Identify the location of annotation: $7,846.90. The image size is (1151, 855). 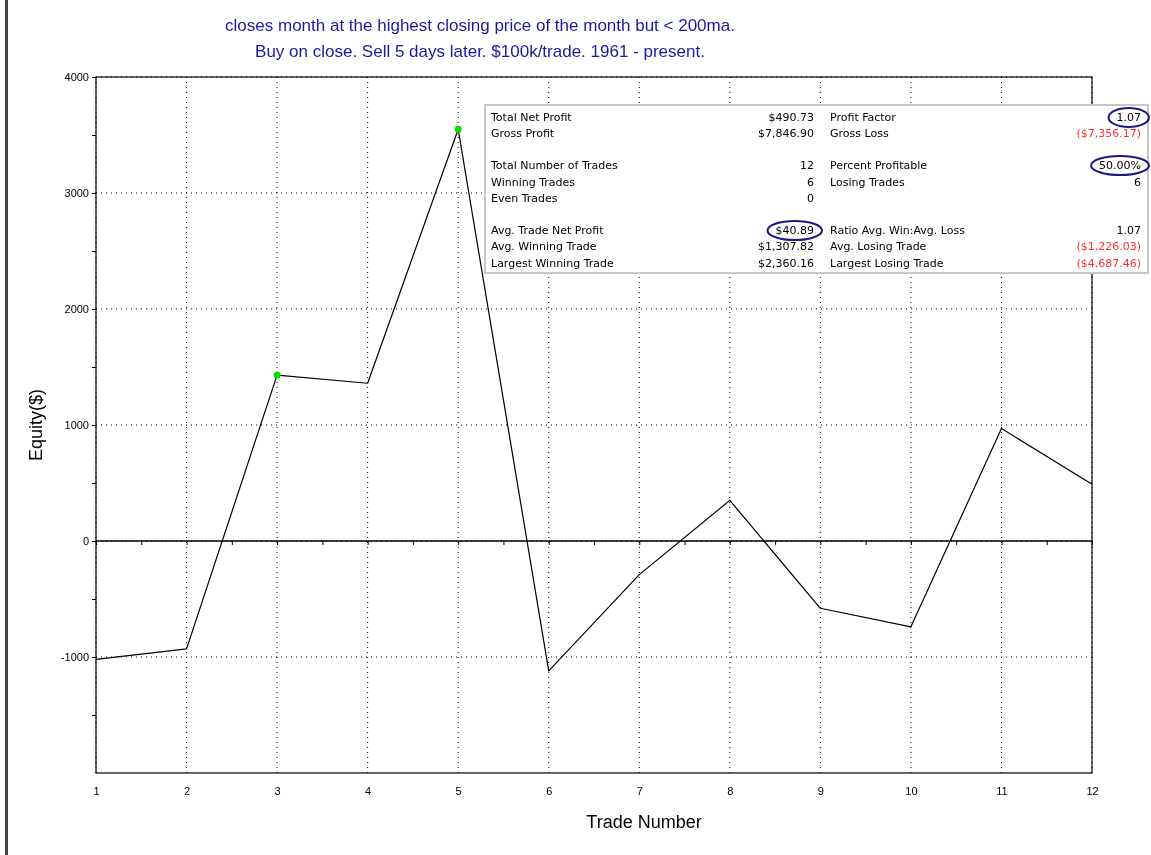
(786, 133).